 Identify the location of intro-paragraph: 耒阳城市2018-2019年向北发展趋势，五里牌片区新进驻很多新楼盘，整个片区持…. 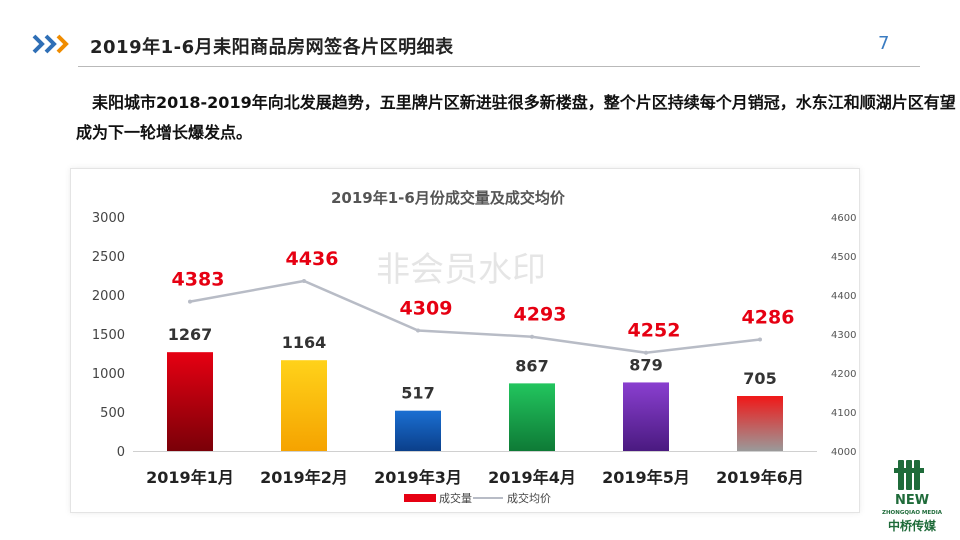
(516, 118).